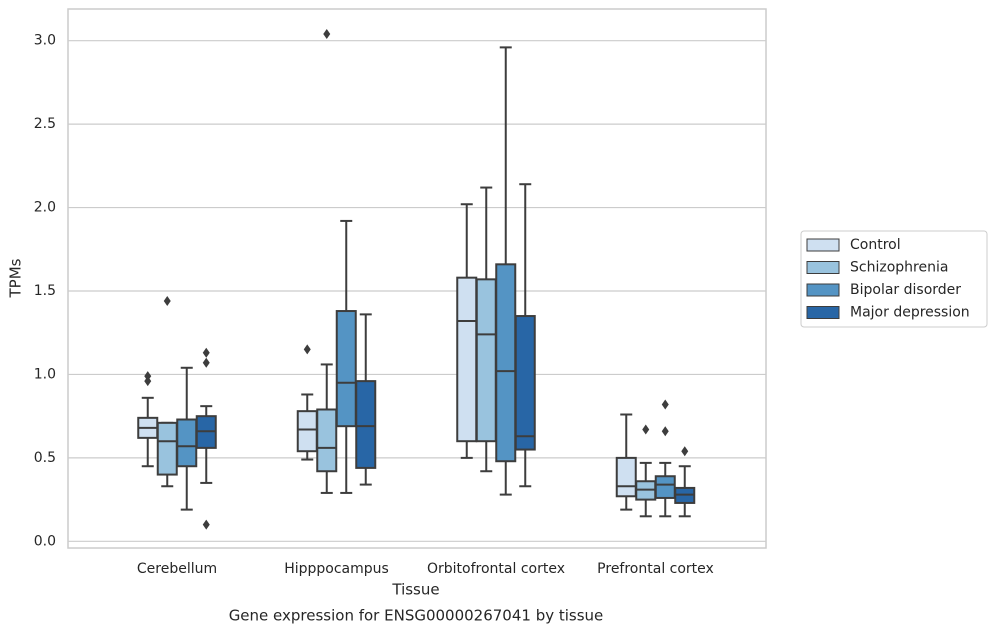 The image size is (997, 634). Describe the element at coordinates (894, 279) in the screenshot. I see `legend` at that location.